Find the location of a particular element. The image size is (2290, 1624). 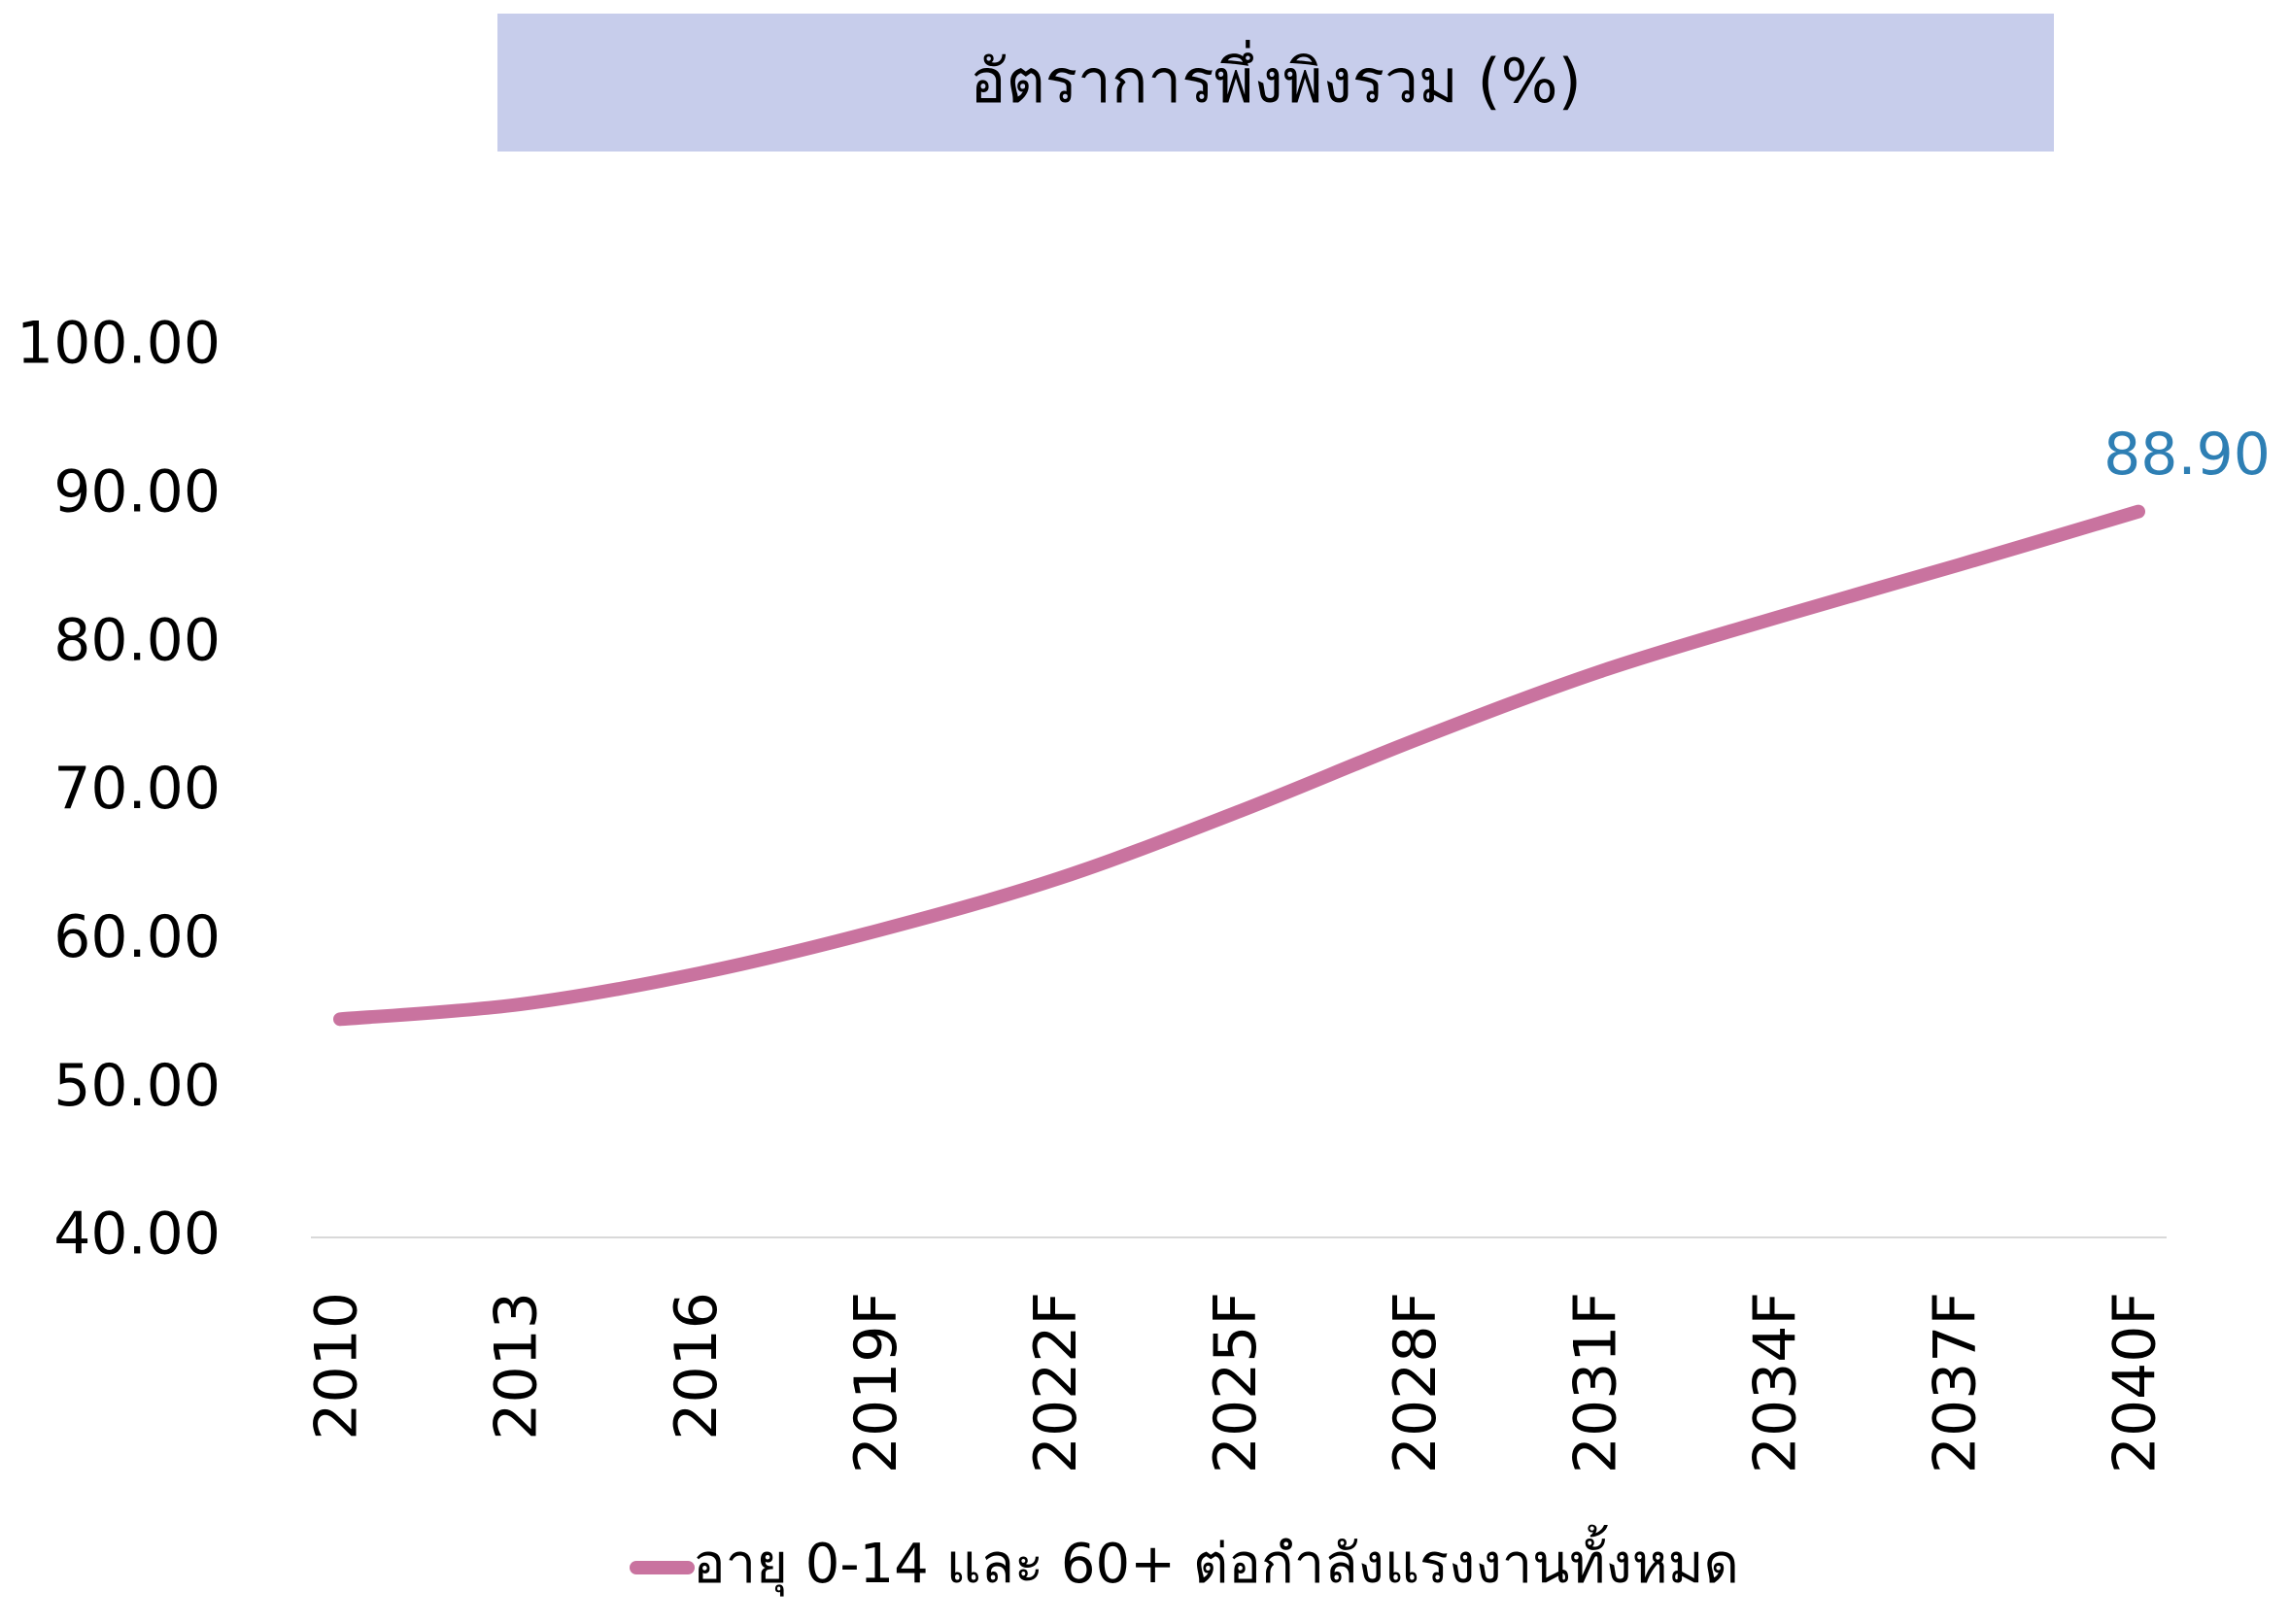

x-tick-label: 2037F is located at coordinates (1955, 1382).